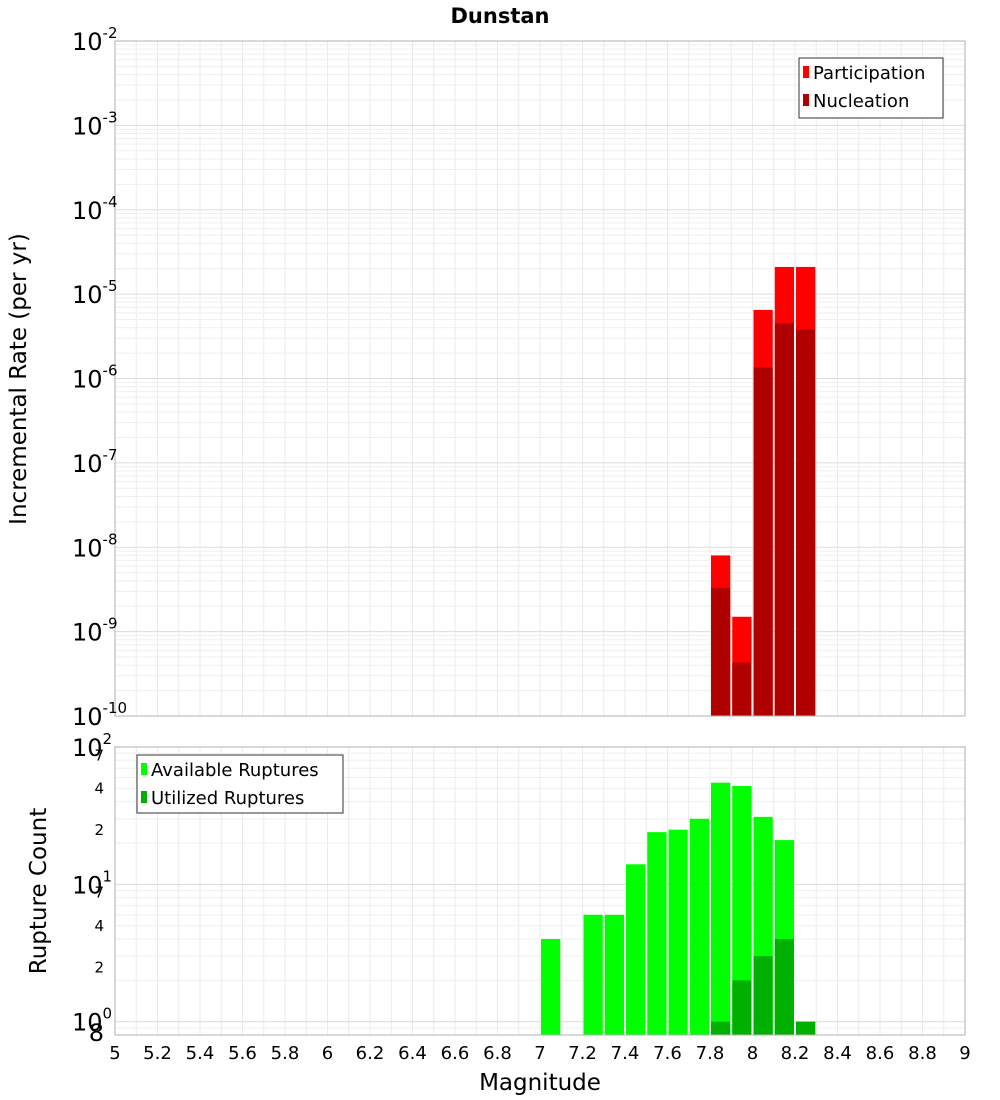 Image resolution: width=1000 pixels, height=1100 pixels. I want to click on y-tick-label: 10⁻³, so click(95, 124).